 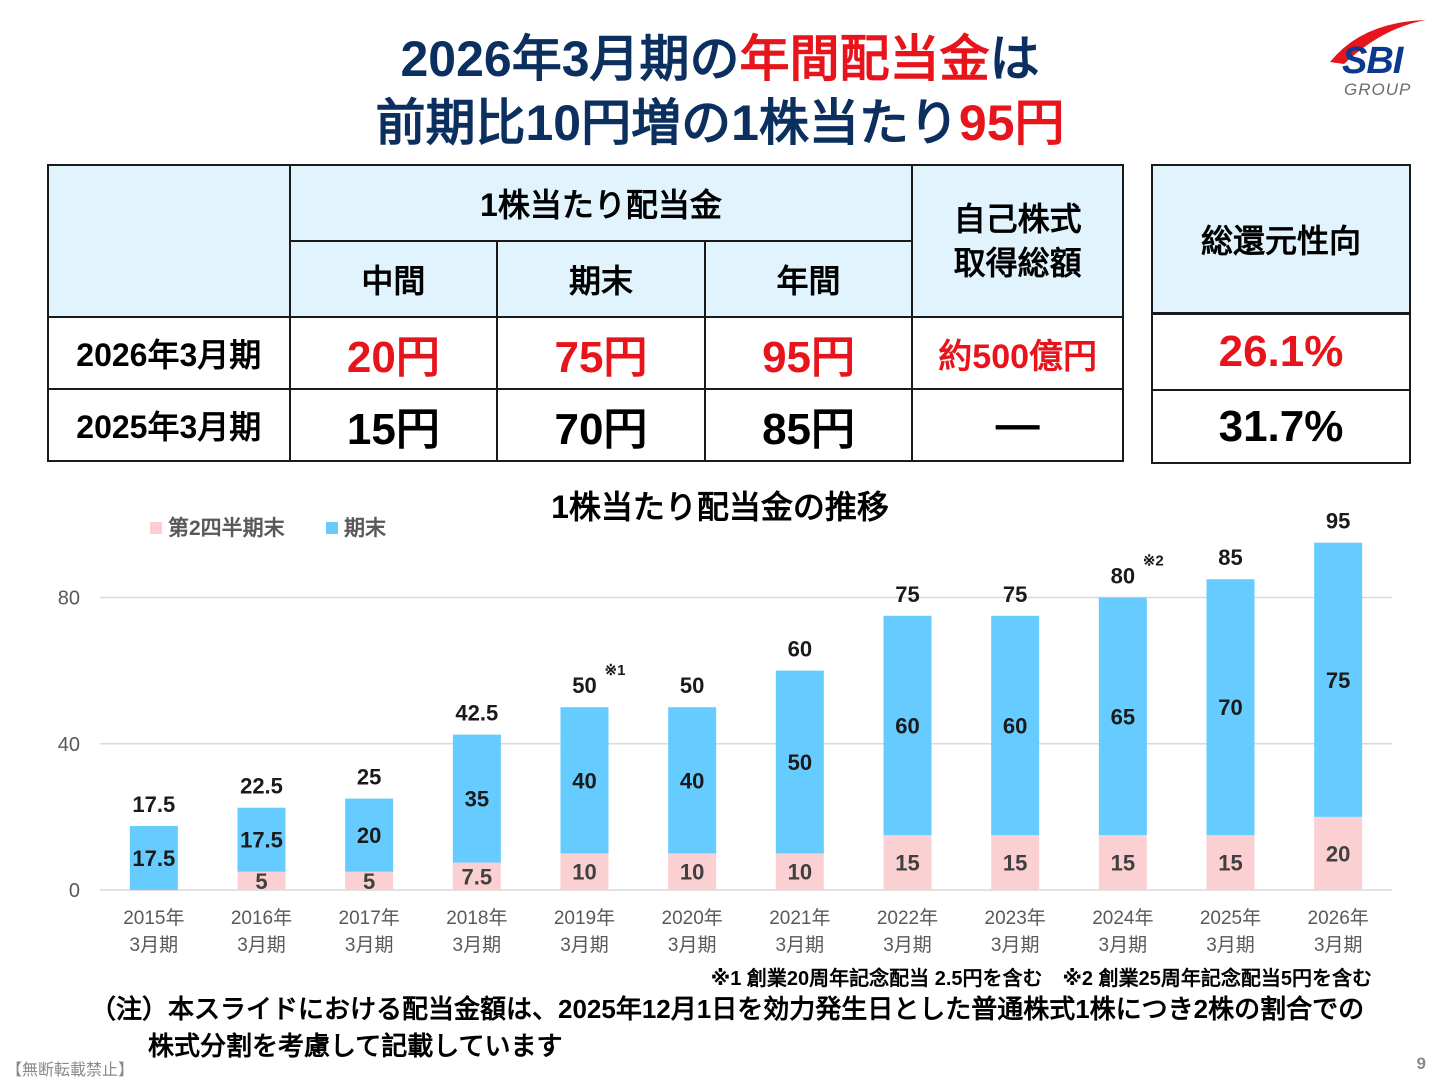 I want to click on x-tick-label: 2025年, so click(x=1230, y=918).